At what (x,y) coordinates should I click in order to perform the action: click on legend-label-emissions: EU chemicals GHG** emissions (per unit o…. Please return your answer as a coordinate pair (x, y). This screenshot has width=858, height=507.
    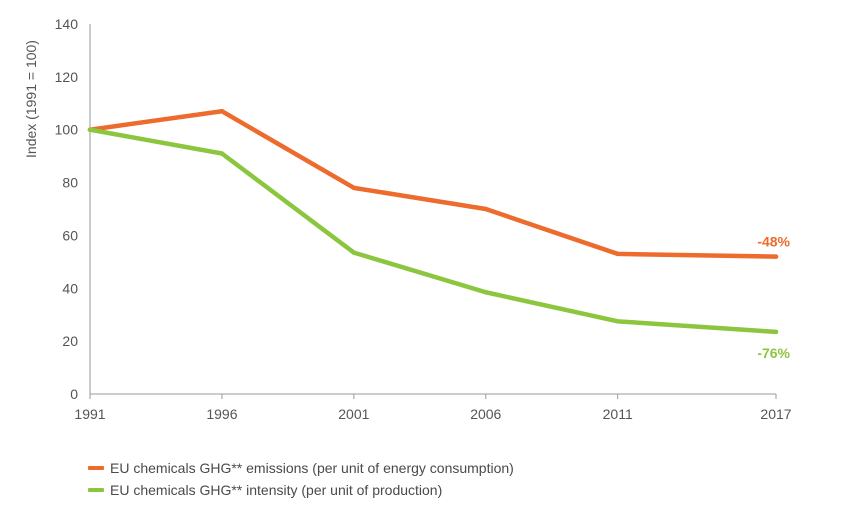
    Looking at the image, I should click on (312, 468).